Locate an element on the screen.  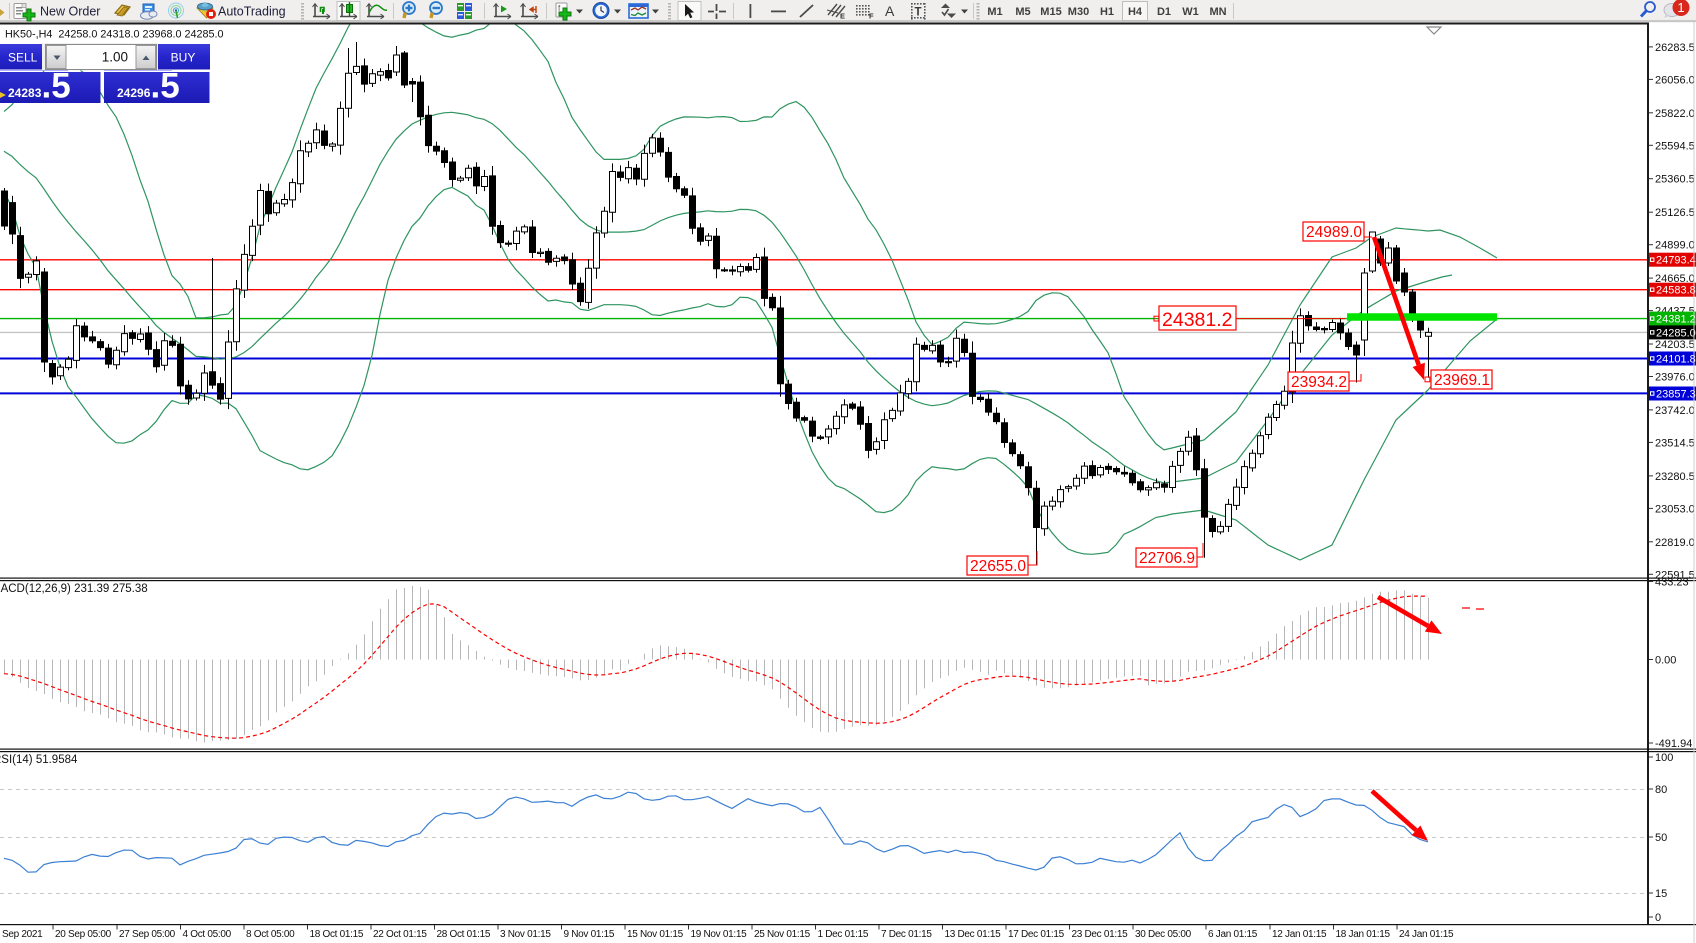
svg-text: 4 Oct 05:00 is located at coordinates (207, 934).